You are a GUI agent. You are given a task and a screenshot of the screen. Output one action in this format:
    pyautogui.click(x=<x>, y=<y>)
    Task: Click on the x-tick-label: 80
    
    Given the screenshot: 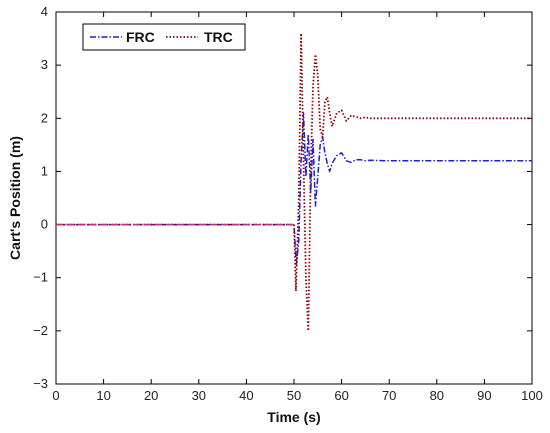 What is the action you would take?
    pyautogui.click(x=437, y=395)
    